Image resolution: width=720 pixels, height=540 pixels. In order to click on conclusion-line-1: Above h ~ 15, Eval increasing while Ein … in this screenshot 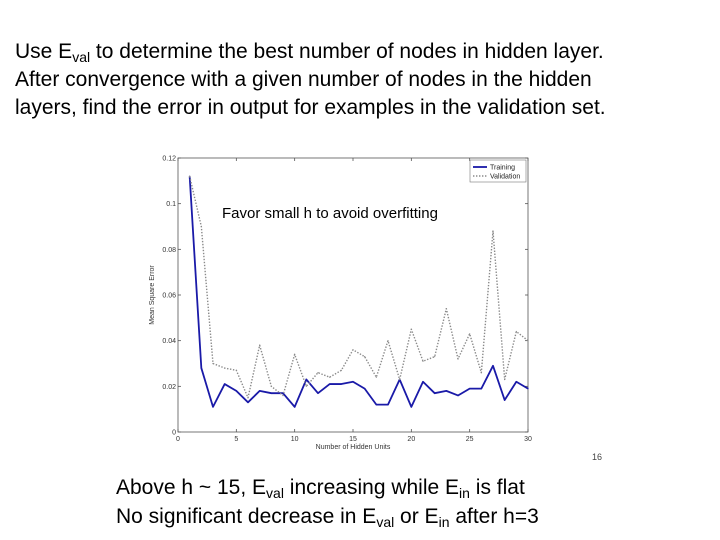, I will do `click(320, 488)`.